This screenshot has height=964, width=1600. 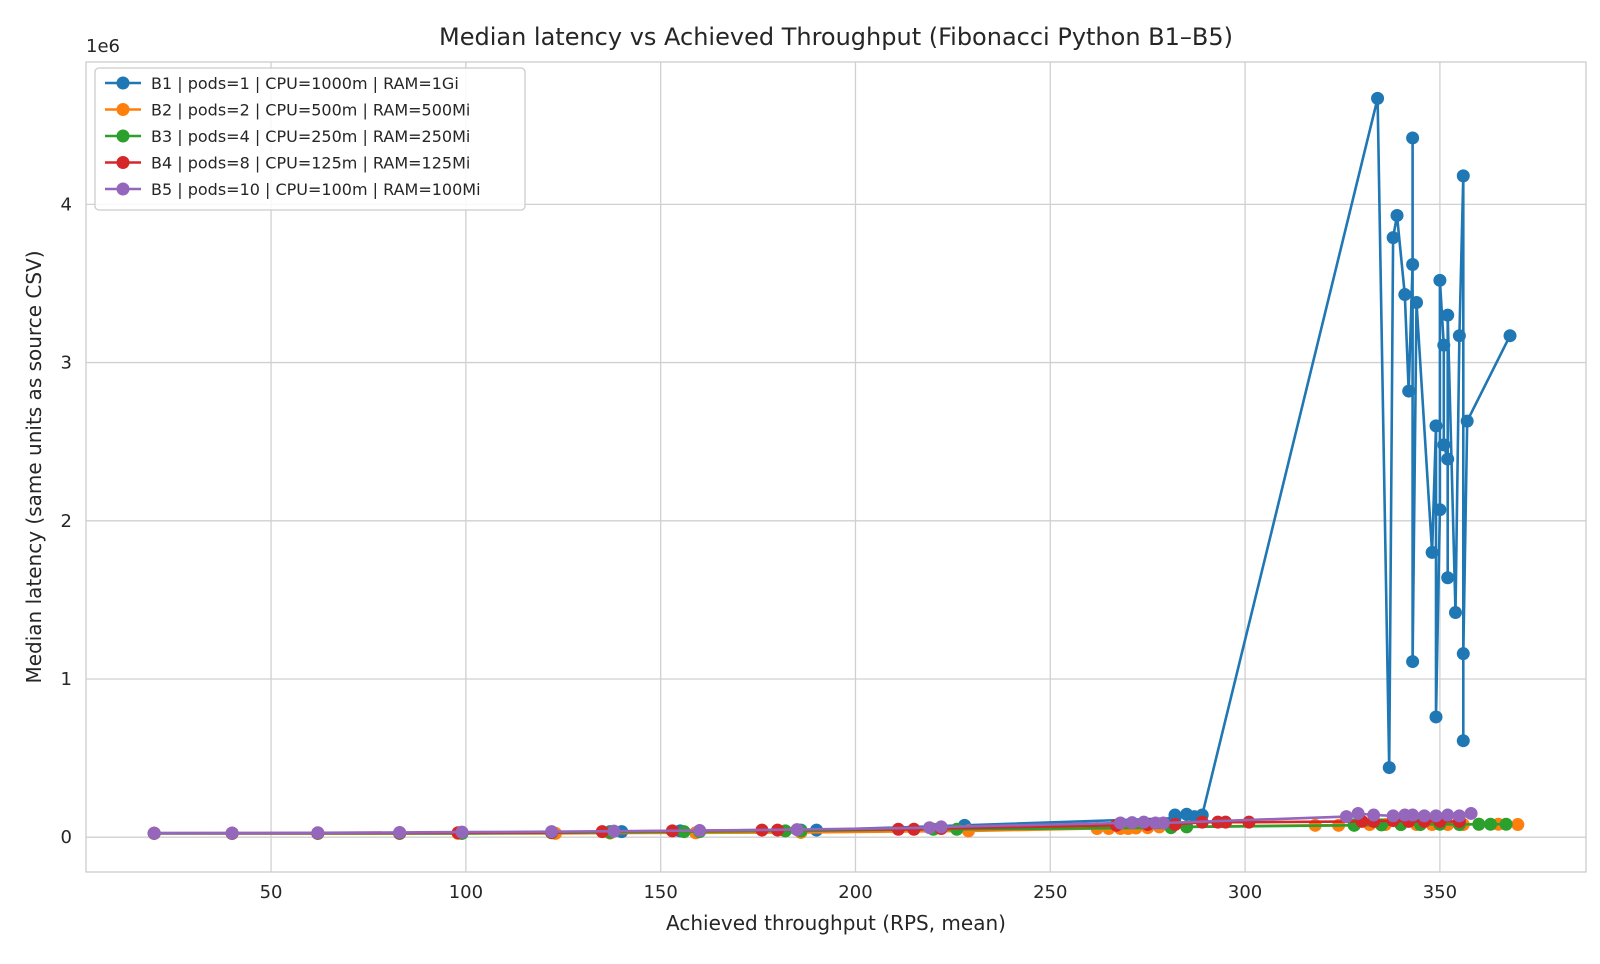 What do you see at coordinates (66, 837) in the screenshot?
I see `y-tick-label: 0` at bounding box center [66, 837].